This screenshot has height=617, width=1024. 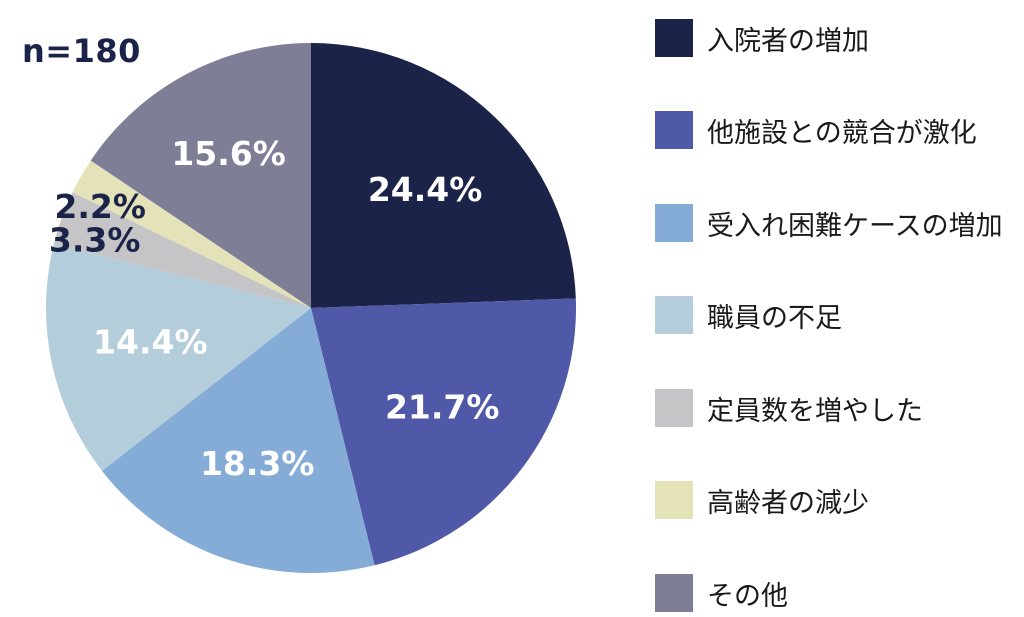 I want to click on legend-item-6: その他, so click(x=721, y=593).